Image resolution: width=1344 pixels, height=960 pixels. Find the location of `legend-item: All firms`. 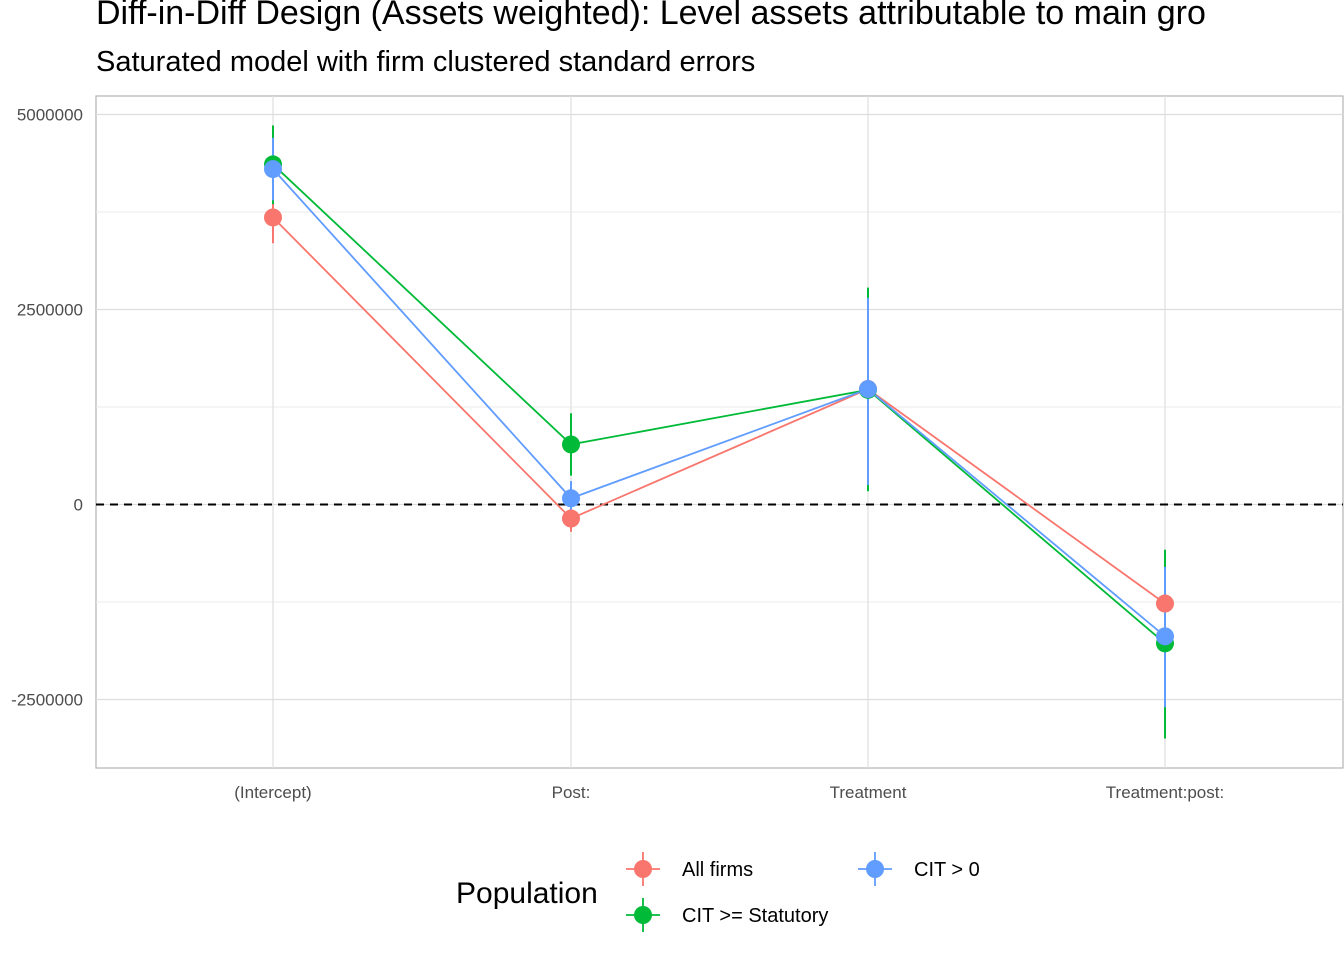

legend-item: All firms is located at coordinates (689, 869).